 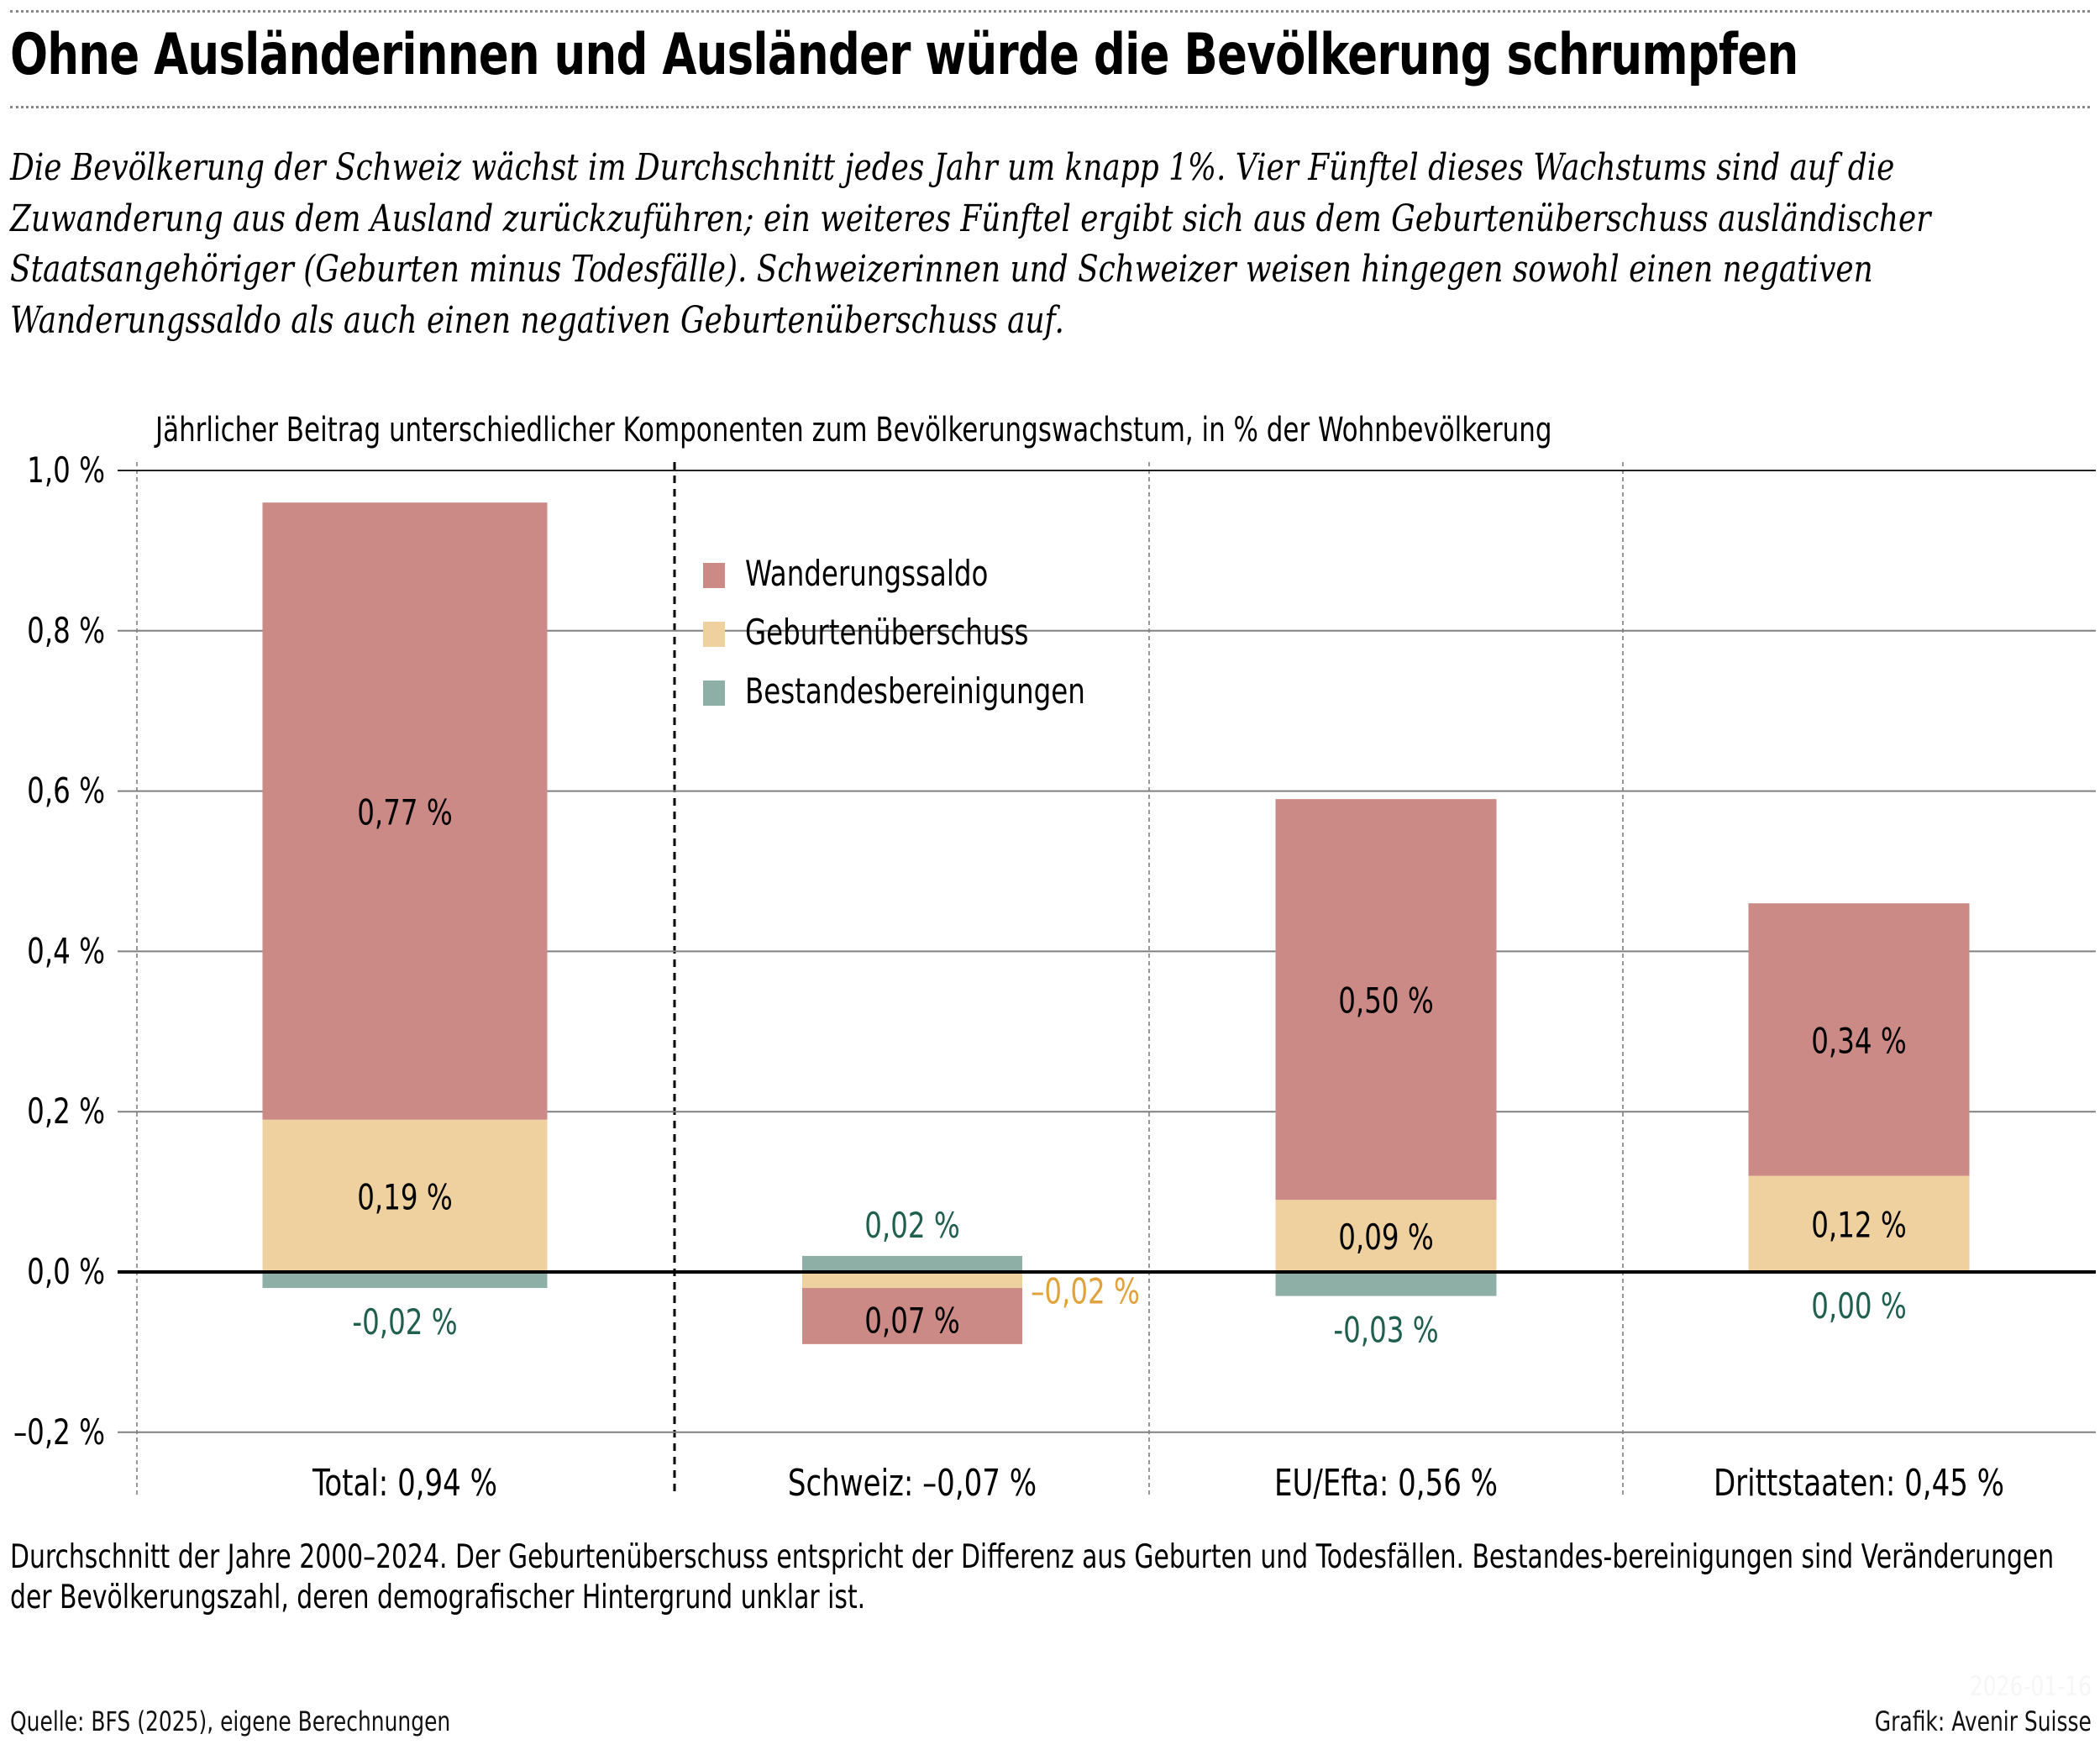 I want to click on x-category-label: Drittstaaten: 0,45 %, so click(x=1859, y=1483).